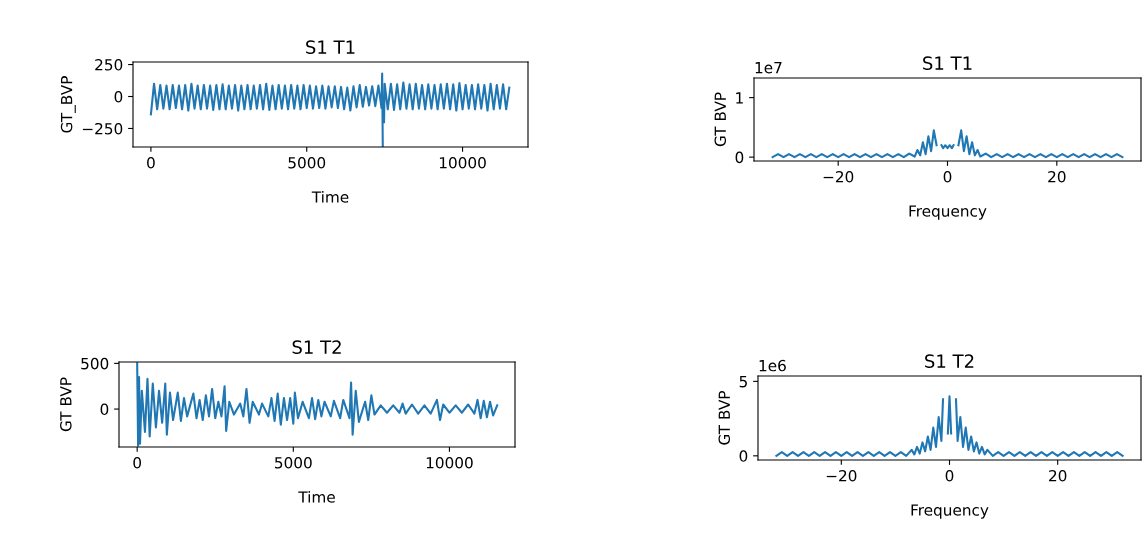 The width and height of the screenshot is (1144, 558). Describe the element at coordinates (95, 363) in the screenshot. I see `y-tick-label: 500` at that location.